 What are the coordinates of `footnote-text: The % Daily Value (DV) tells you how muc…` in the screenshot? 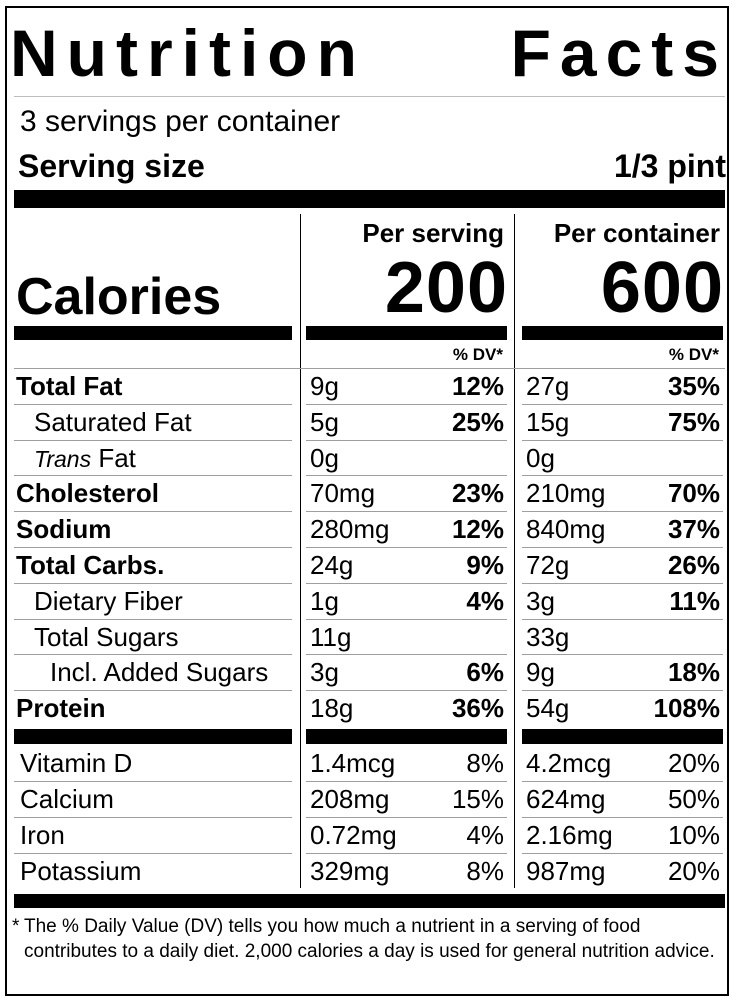 It's located at (369, 939).